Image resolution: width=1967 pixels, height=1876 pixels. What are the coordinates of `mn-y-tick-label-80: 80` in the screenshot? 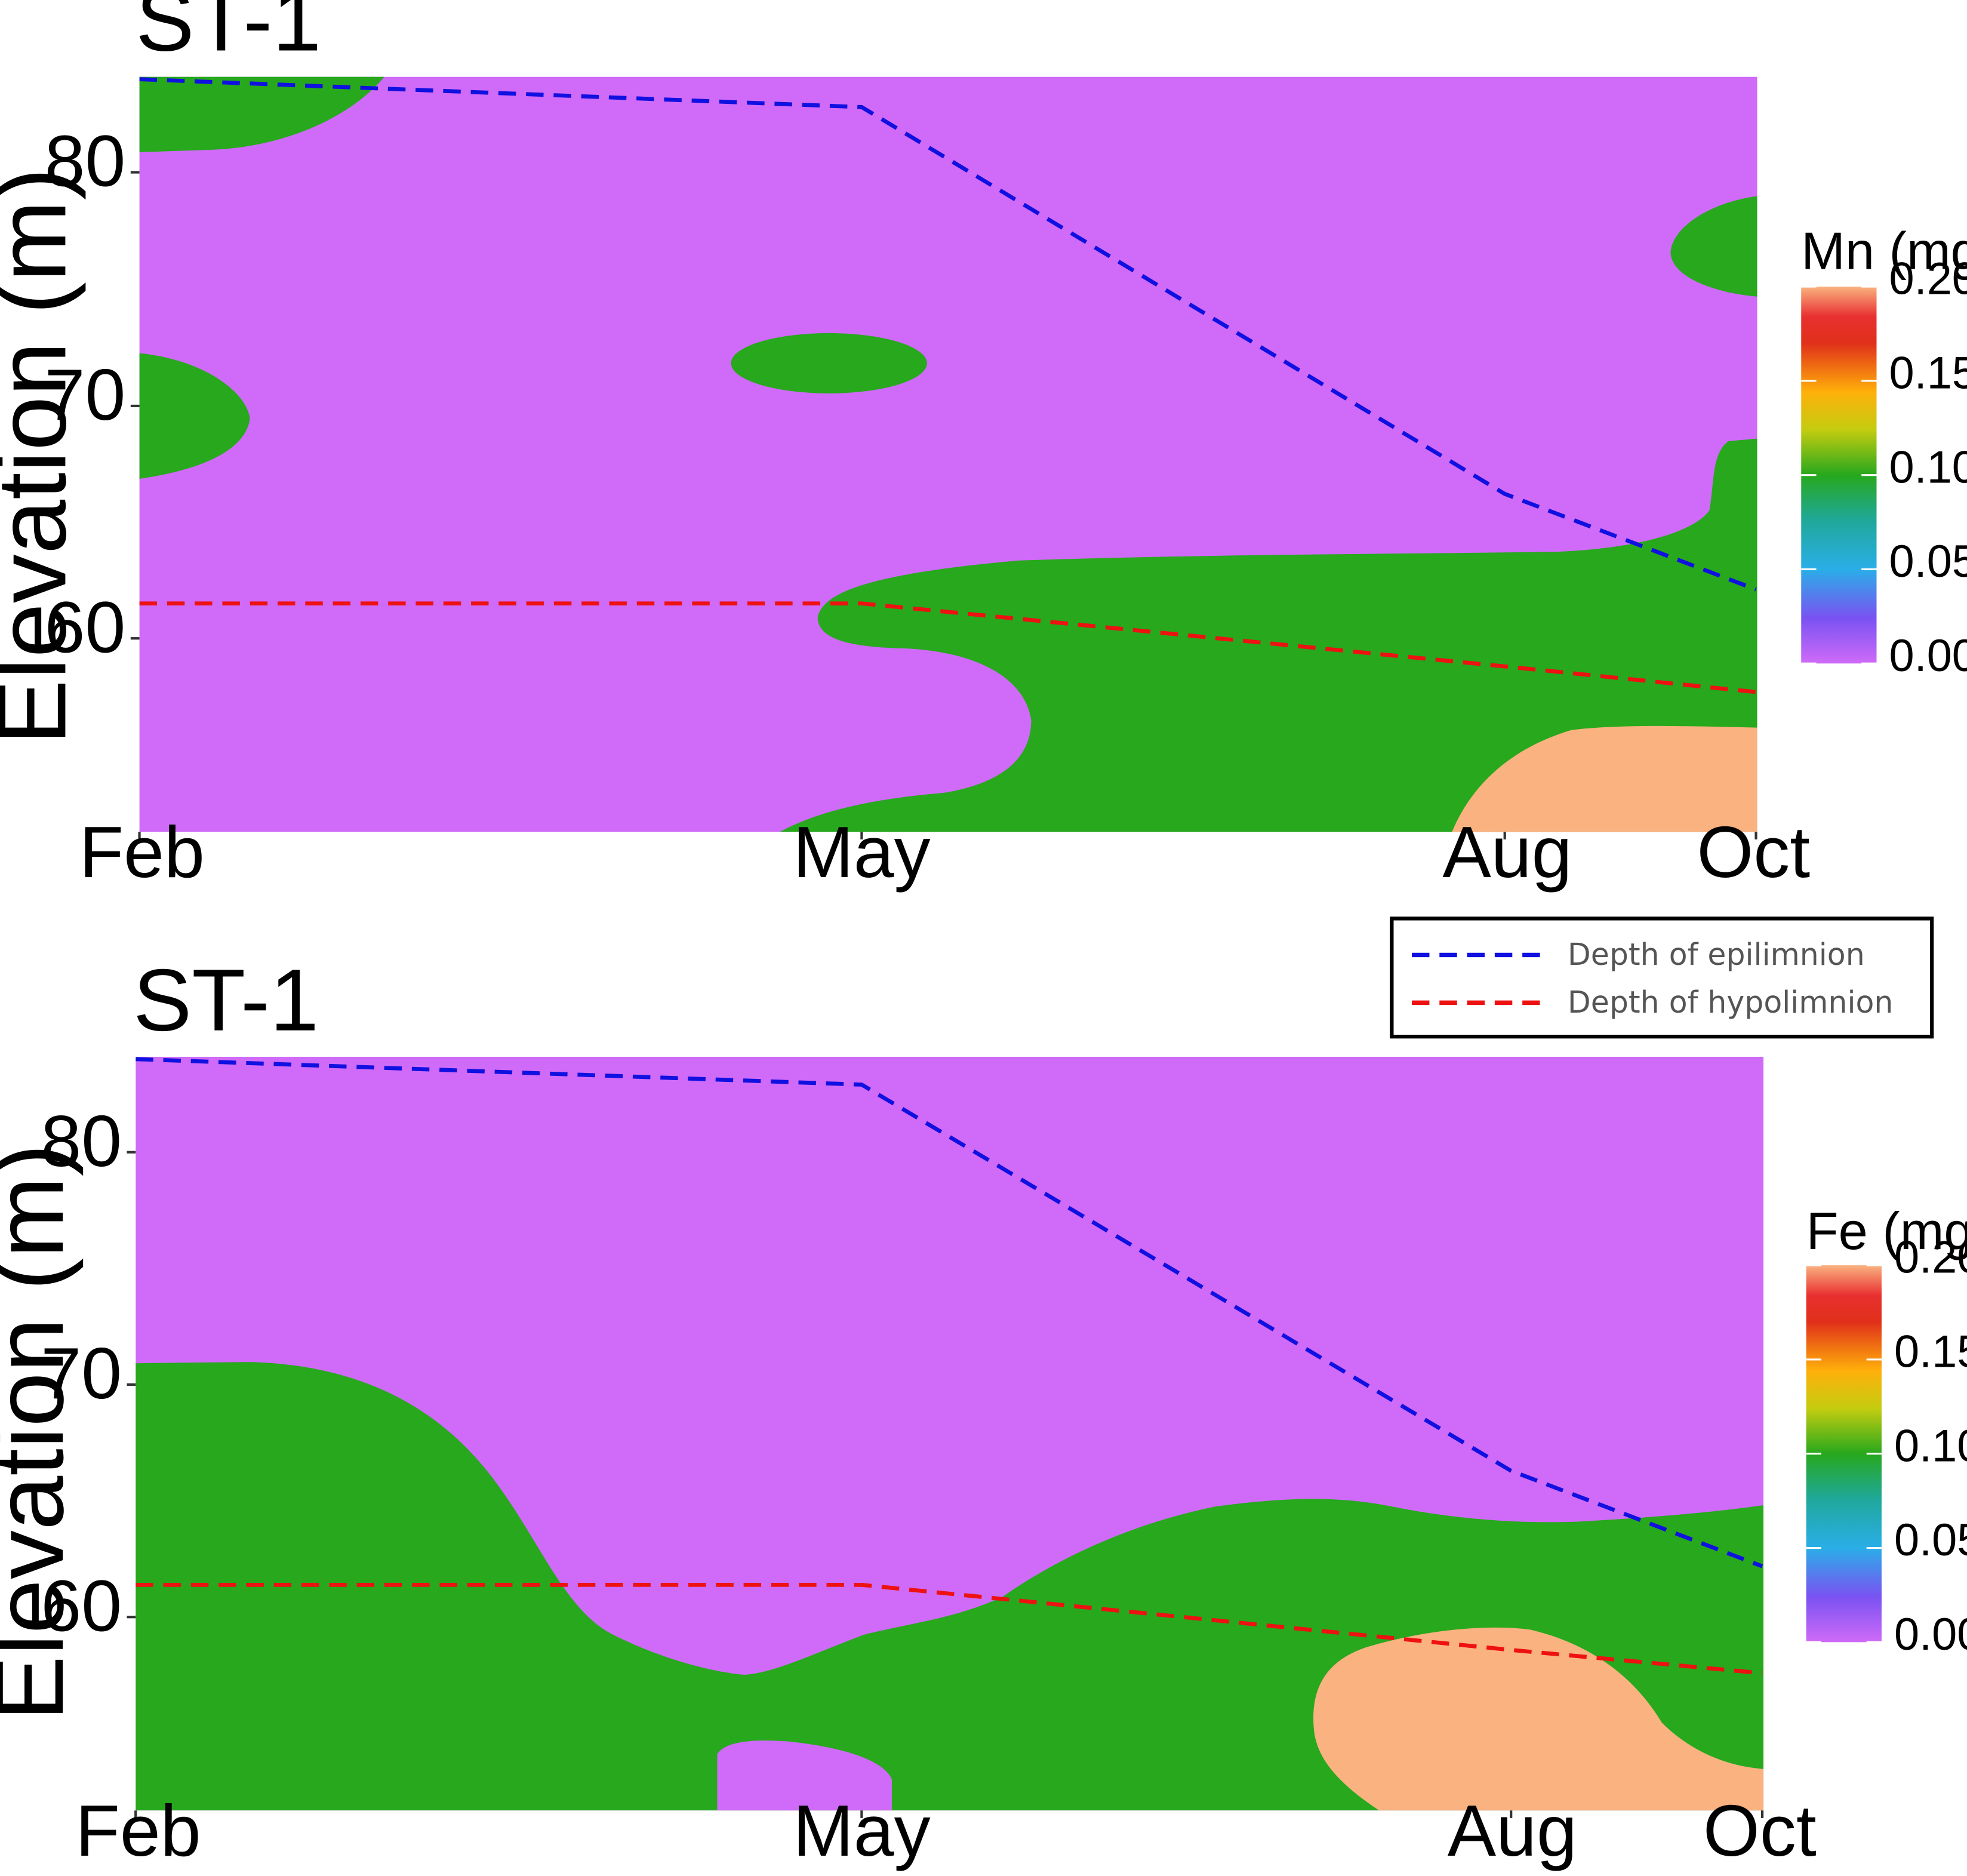 It's located at (85, 161).